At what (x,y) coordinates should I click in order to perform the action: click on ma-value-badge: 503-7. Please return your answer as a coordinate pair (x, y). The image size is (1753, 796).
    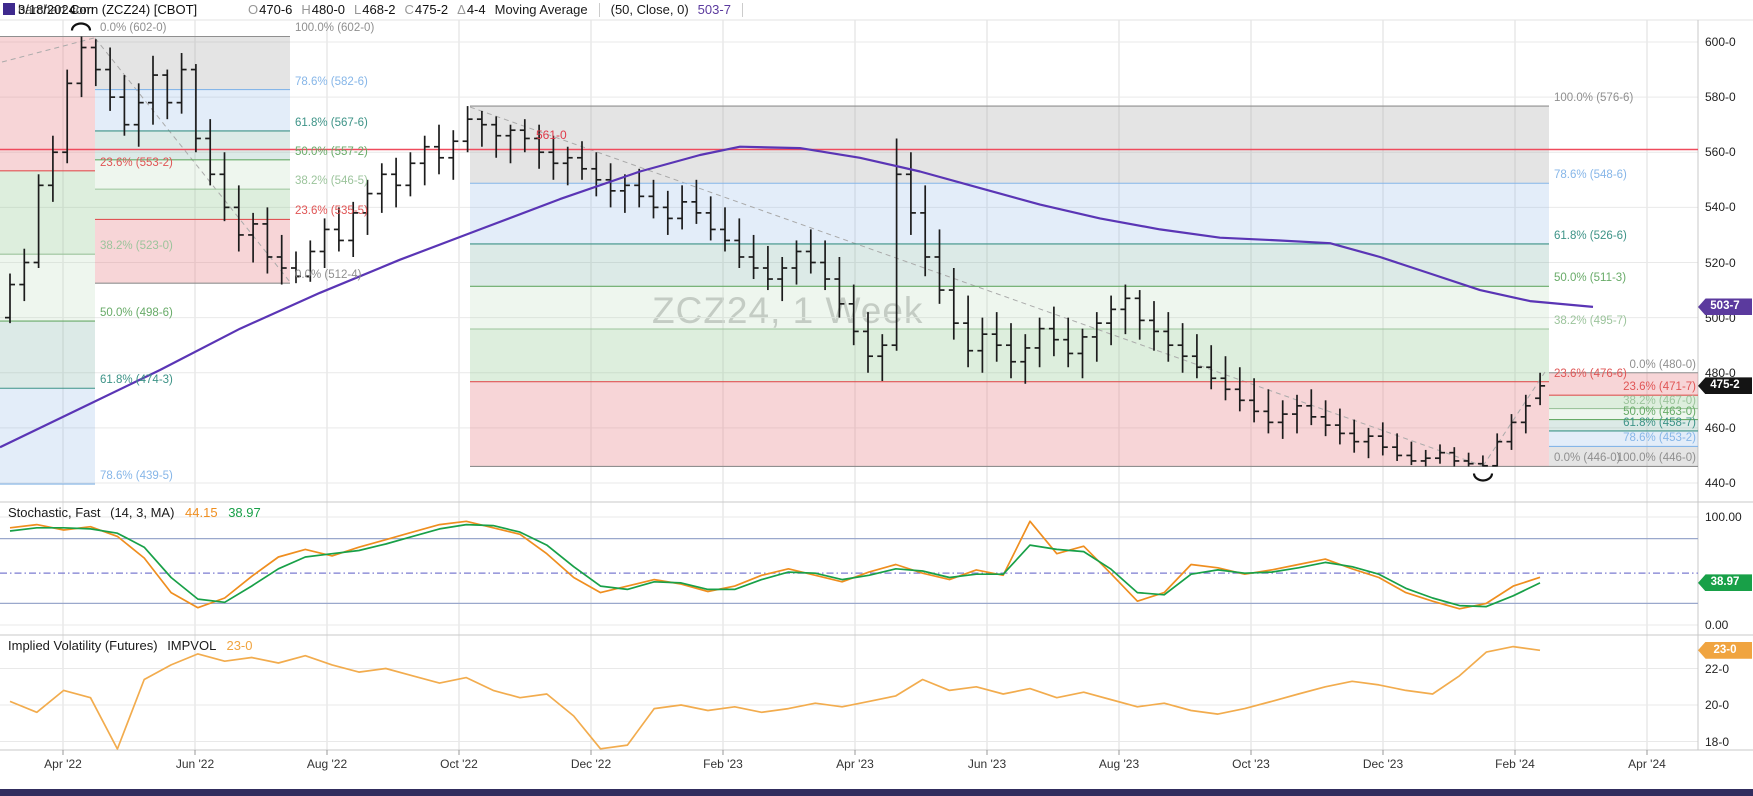
    Looking at the image, I should click on (1725, 307).